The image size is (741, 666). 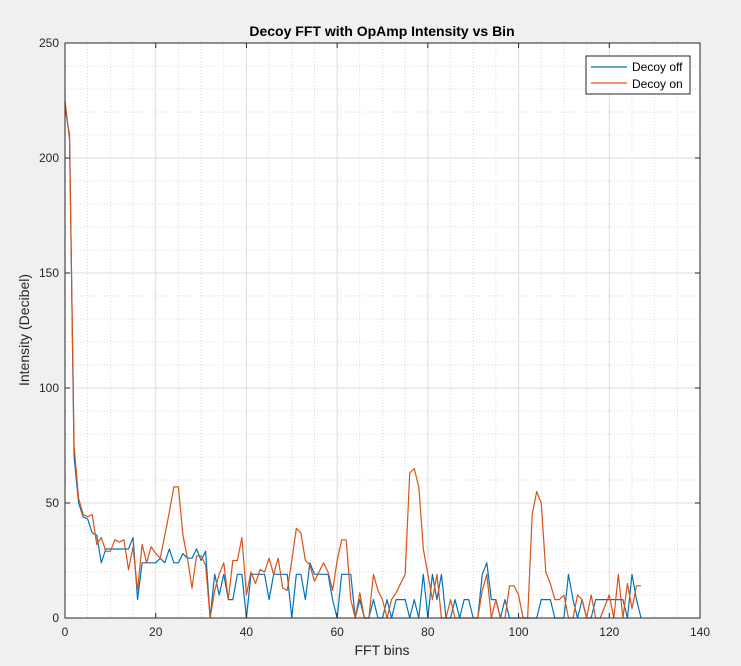 What do you see at coordinates (519, 632) in the screenshot?
I see `x-tick-label: 100` at bounding box center [519, 632].